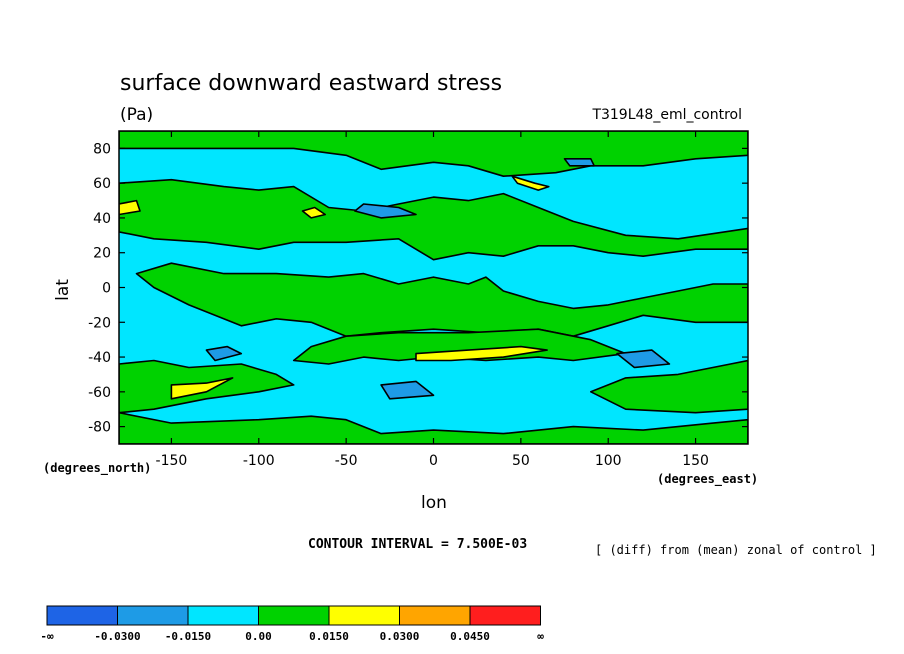 The height and width of the screenshot is (654, 904). What do you see at coordinates (707, 479) in the screenshot?
I see `x-axis-units: (degrees_east)` at bounding box center [707, 479].